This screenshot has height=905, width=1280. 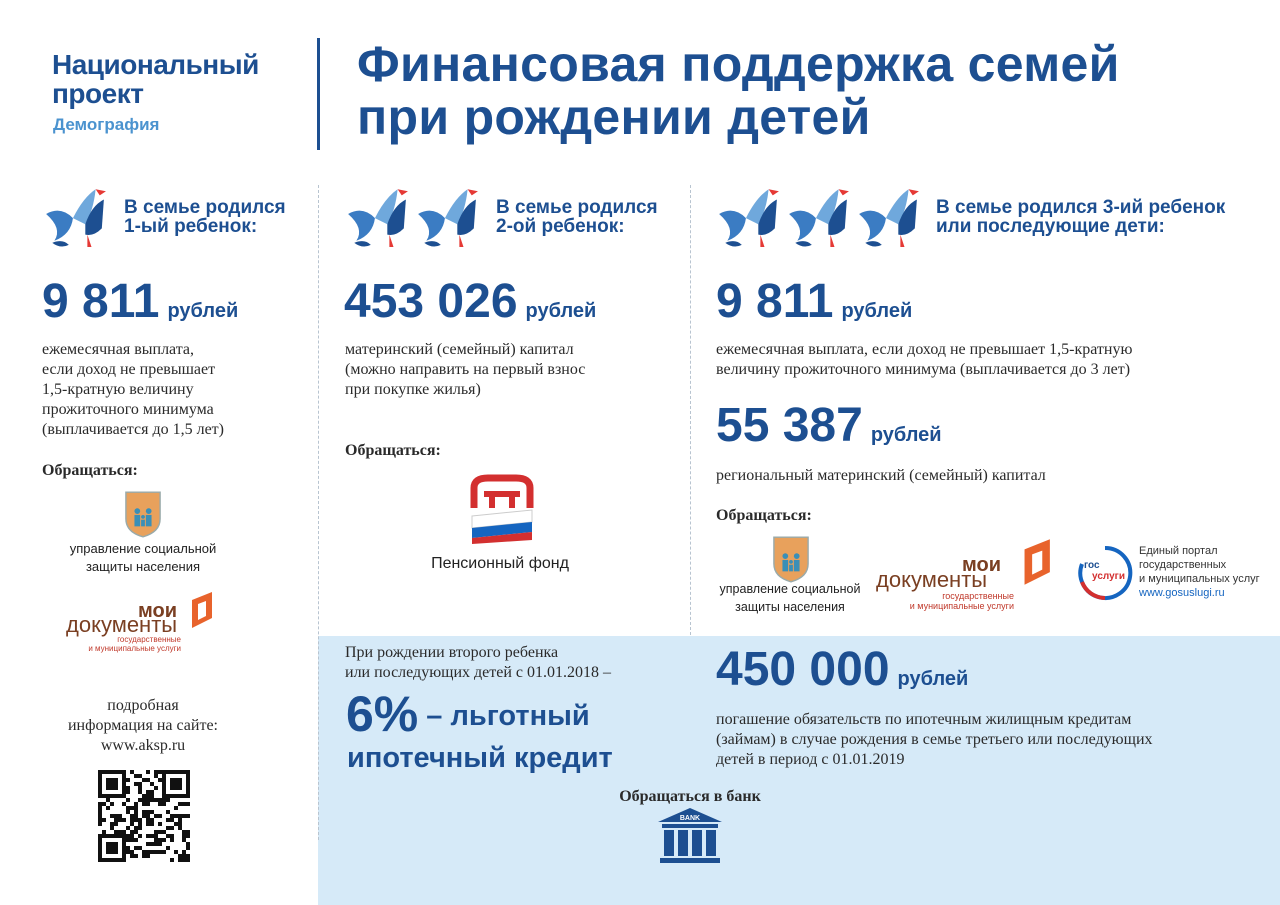 I want to click on mfc-mark, so click(x=202, y=610).